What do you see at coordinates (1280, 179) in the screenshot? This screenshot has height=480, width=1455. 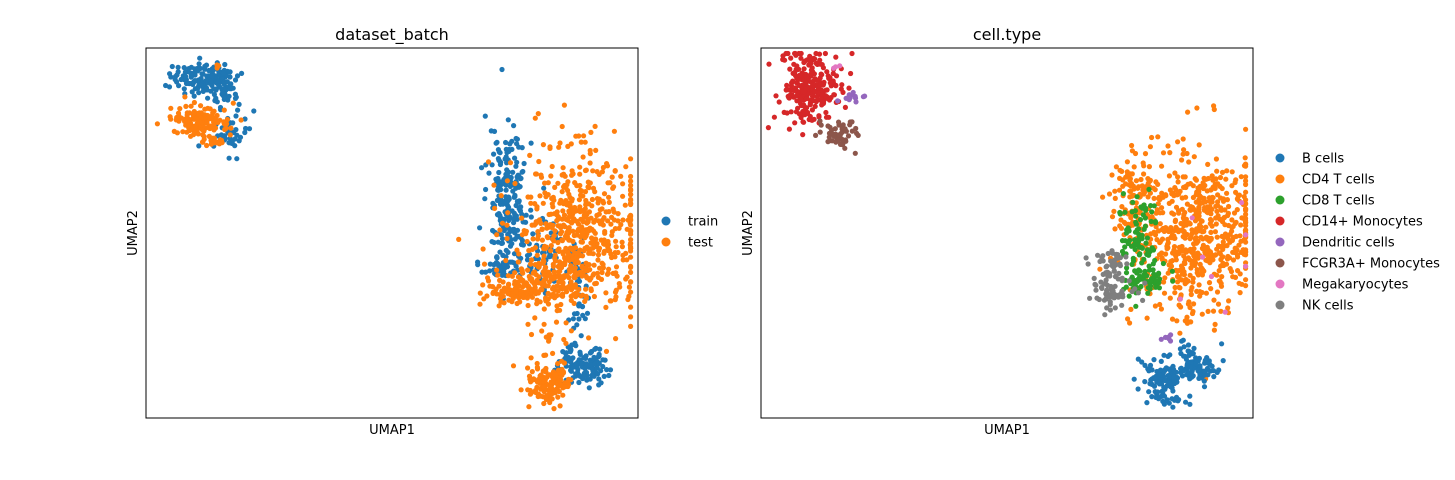 I see `legend-marker` at bounding box center [1280, 179].